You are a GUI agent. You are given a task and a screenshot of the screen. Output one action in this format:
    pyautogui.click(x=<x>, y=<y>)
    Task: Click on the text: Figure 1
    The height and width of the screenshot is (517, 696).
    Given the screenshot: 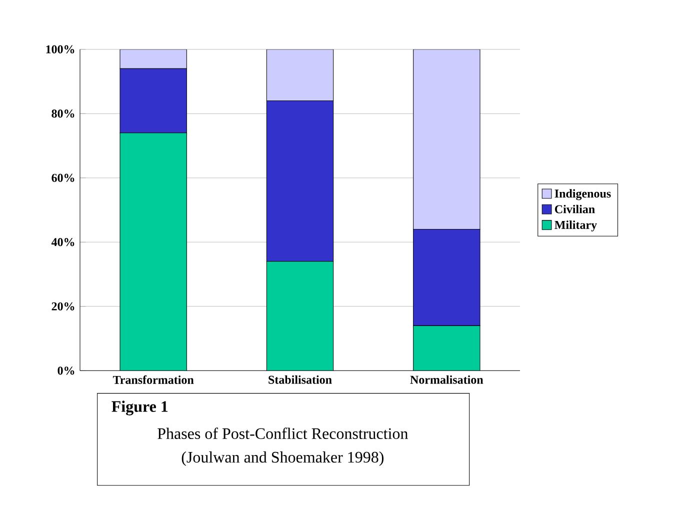 What is the action you would take?
    pyautogui.click(x=140, y=408)
    